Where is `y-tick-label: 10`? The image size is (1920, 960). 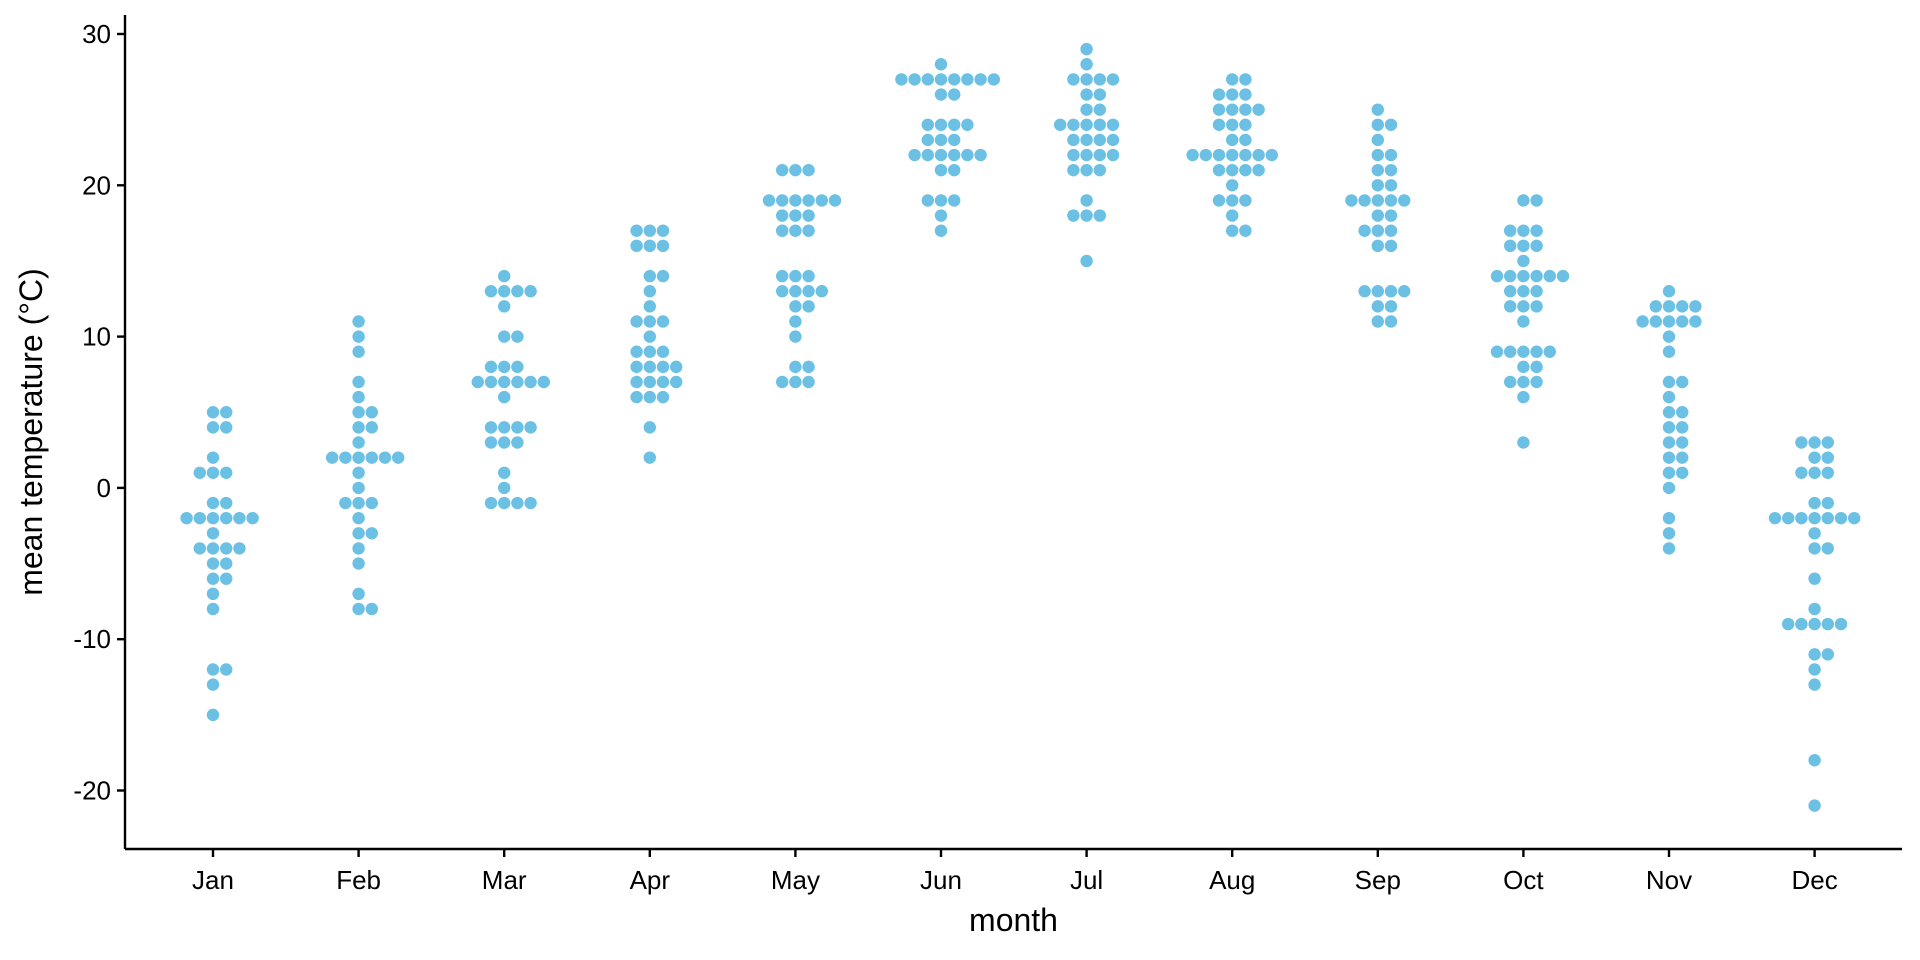
y-tick-label: 10 is located at coordinates (96, 337).